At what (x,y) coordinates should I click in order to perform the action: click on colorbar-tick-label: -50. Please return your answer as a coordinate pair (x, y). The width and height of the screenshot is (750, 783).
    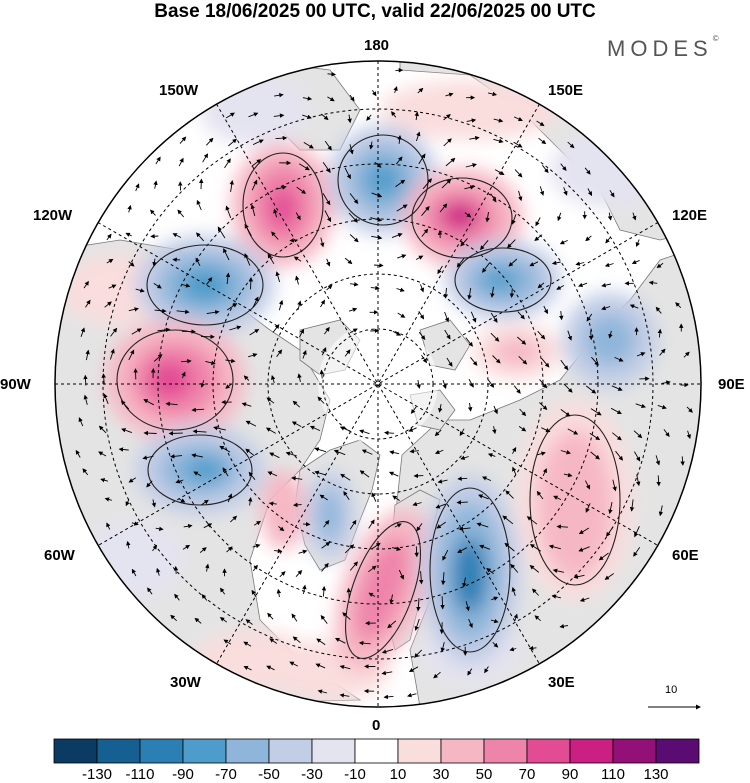
    Looking at the image, I should click on (269, 774).